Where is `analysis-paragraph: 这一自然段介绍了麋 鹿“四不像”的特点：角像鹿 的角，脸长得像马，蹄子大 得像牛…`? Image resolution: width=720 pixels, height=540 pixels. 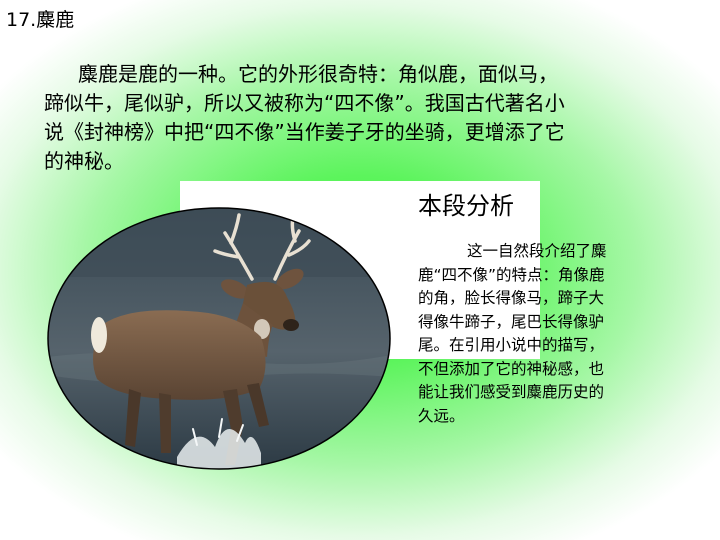 analysis-paragraph: 这一自然段介绍了麋 鹿“四不像”的特点：角像鹿 的角，脸长得像马，蹄子大 得像牛… is located at coordinates (543, 334).